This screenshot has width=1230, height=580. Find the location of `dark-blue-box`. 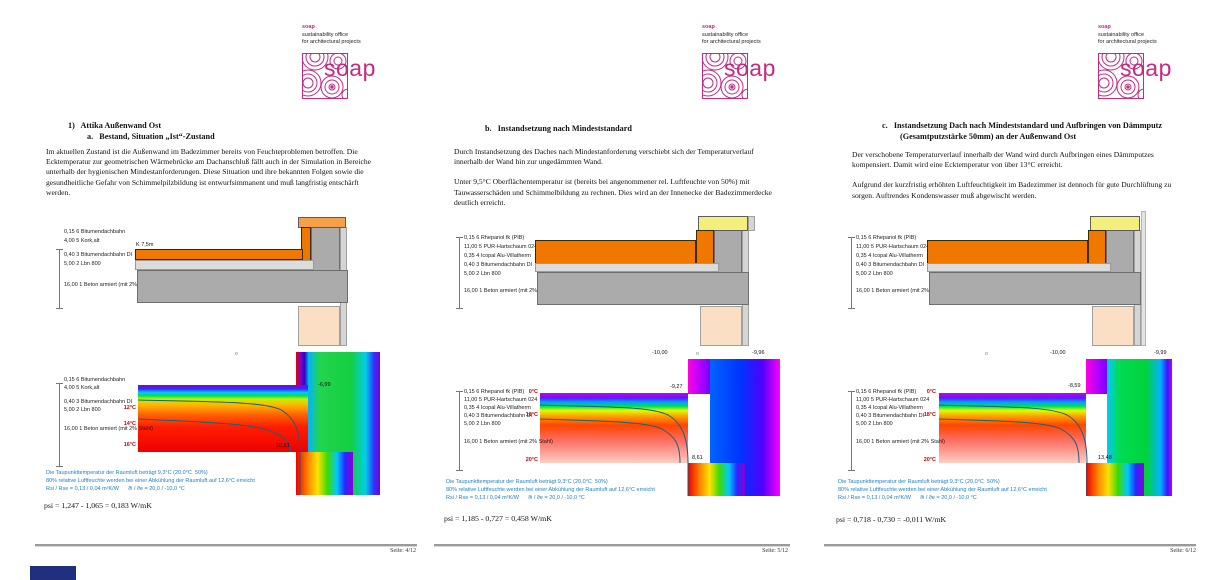

dark-blue-box is located at coordinates (53, 573).